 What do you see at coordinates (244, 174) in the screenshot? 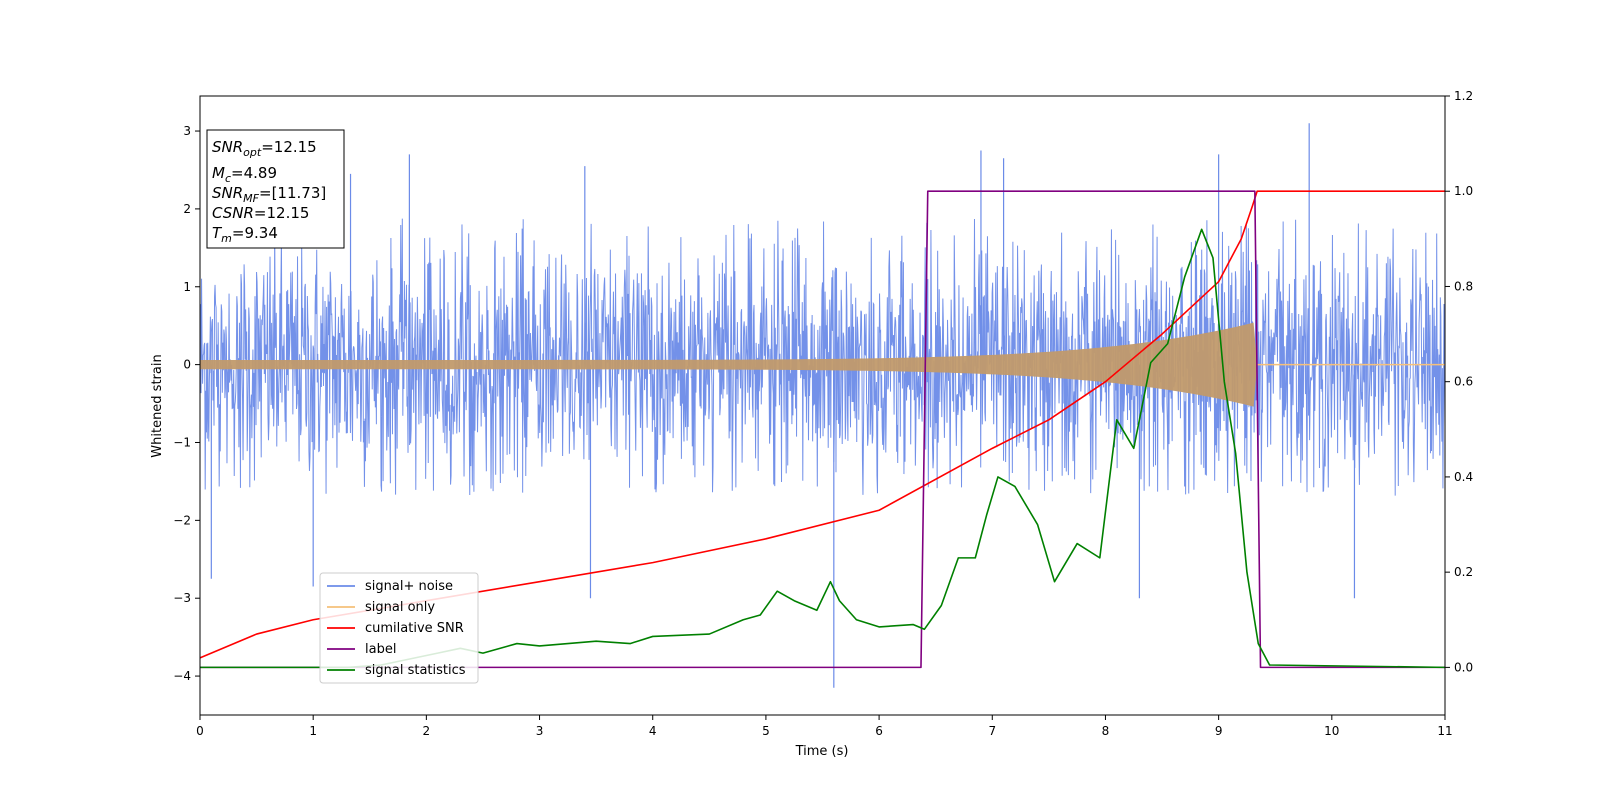
I see `info-mc: Mc=4.89` at bounding box center [244, 174].